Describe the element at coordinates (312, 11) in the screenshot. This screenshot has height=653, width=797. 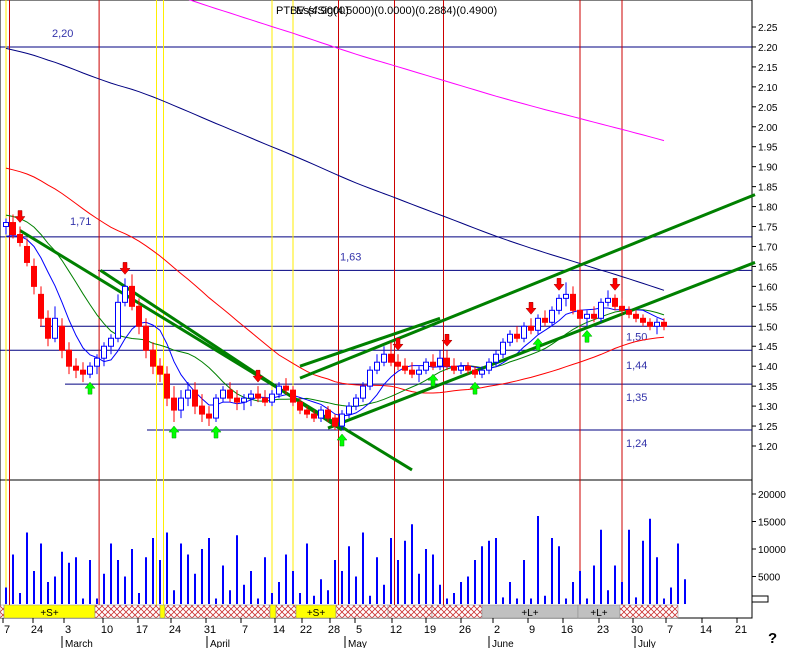
I see `chart-title: PTBV (4.9000)` at that location.